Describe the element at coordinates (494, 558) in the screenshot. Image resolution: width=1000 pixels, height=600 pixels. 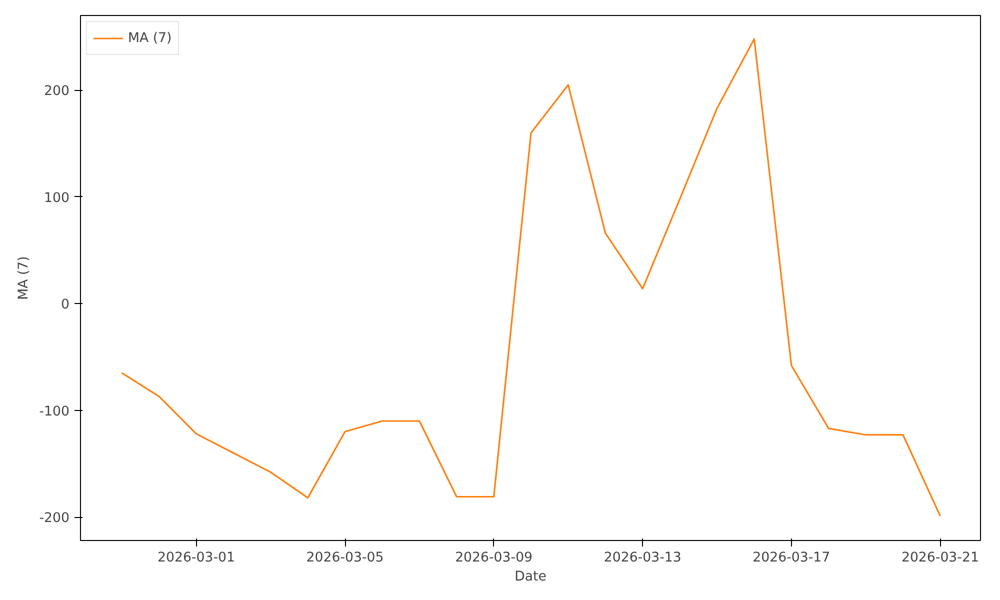
I see `x-tick-label: 2026-03-09` at that location.